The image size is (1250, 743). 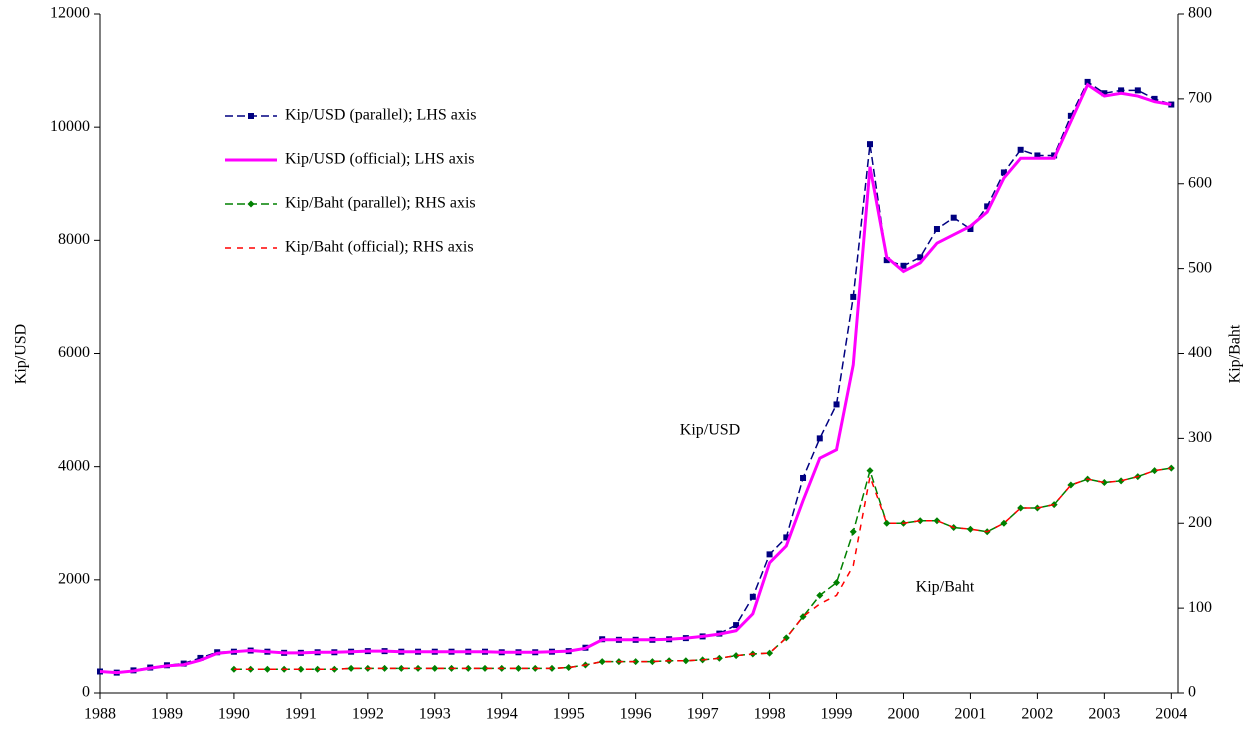 What do you see at coordinates (167, 714) in the screenshot?
I see `x-tick-label: 1989` at bounding box center [167, 714].